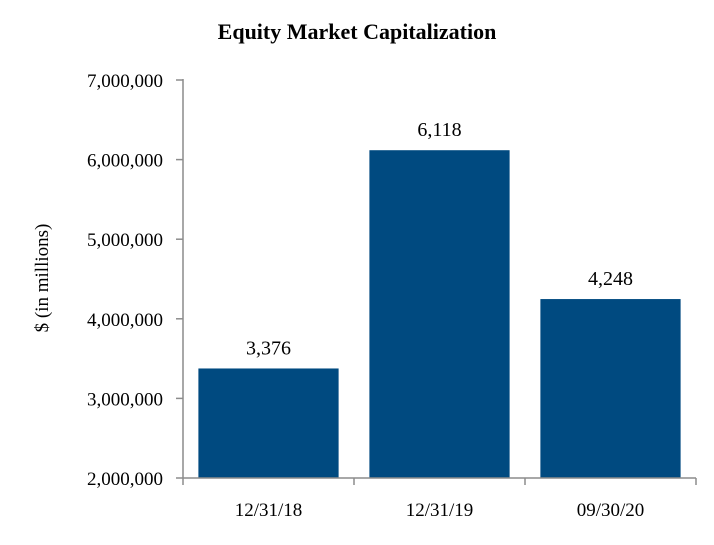  What do you see at coordinates (440, 510) in the screenshot?
I see `x-tick-label: 12/31/19` at bounding box center [440, 510].